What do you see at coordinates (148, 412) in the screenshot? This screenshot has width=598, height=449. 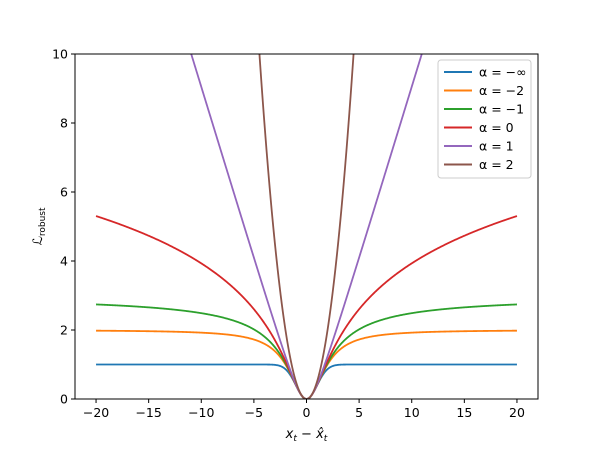 I see `x-tick-label: −15` at bounding box center [148, 412].